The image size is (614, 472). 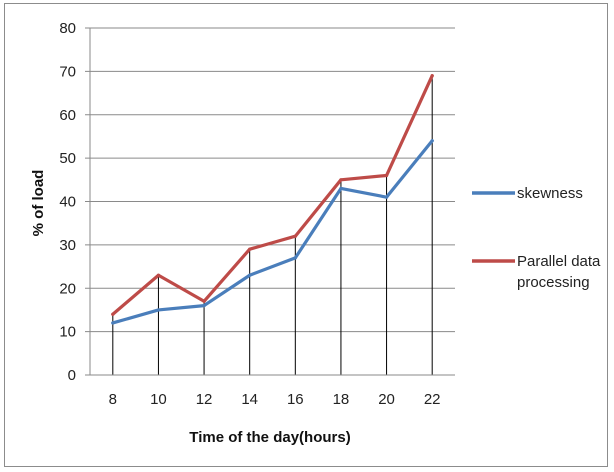 What do you see at coordinates (432, 399) in the screenshot?
I see `x-tick-label: 22` at bounding box center [432, 399].